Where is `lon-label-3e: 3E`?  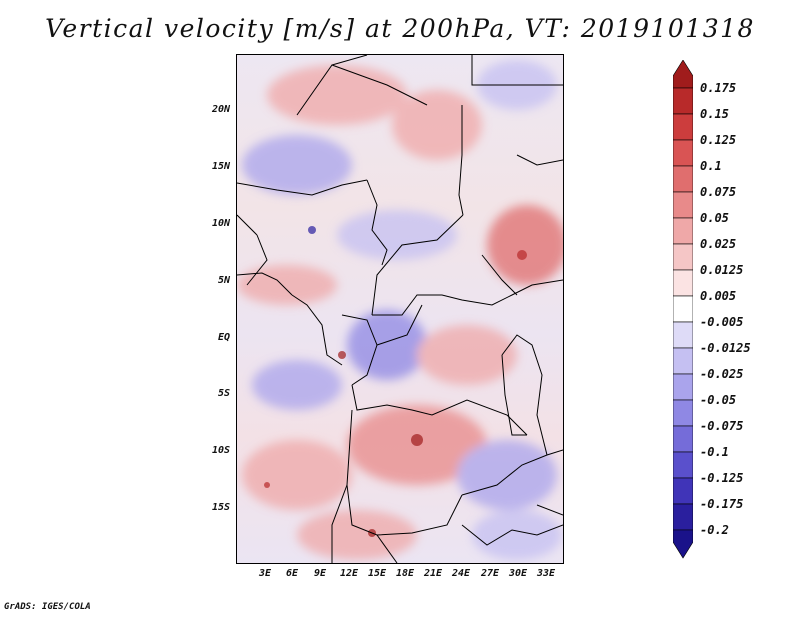
lon-label-3e: 3E is located at coordinates (265, 573).